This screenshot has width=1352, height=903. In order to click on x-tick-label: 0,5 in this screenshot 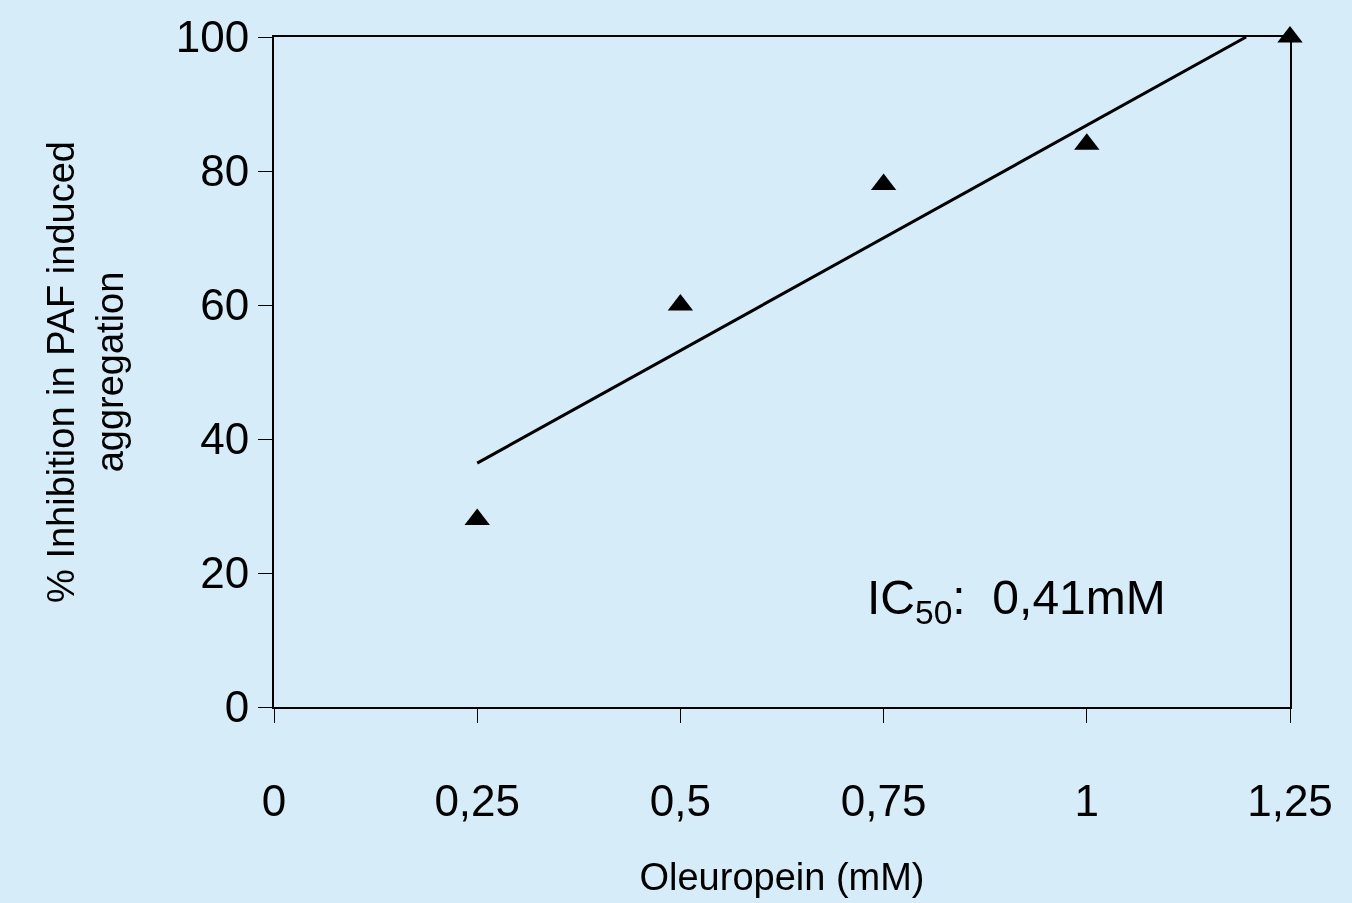, I will do `click(680, 800)`.